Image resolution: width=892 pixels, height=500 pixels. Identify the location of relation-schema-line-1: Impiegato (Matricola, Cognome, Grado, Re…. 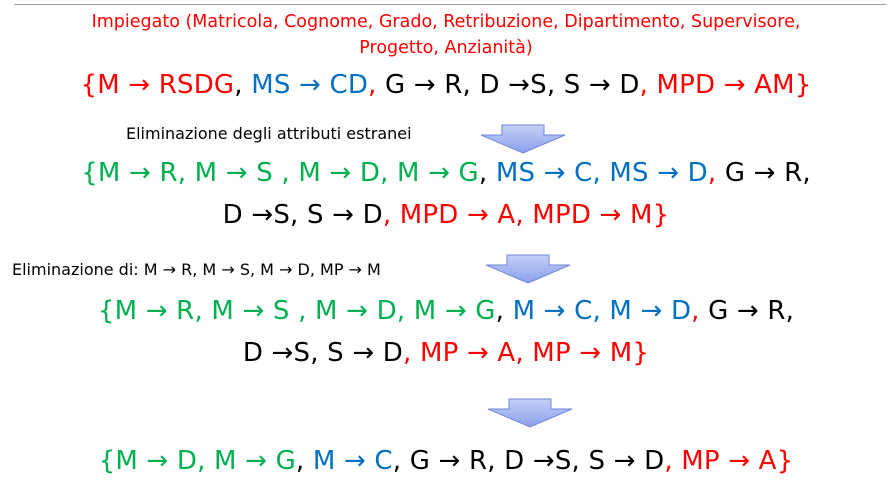
(446, 22).